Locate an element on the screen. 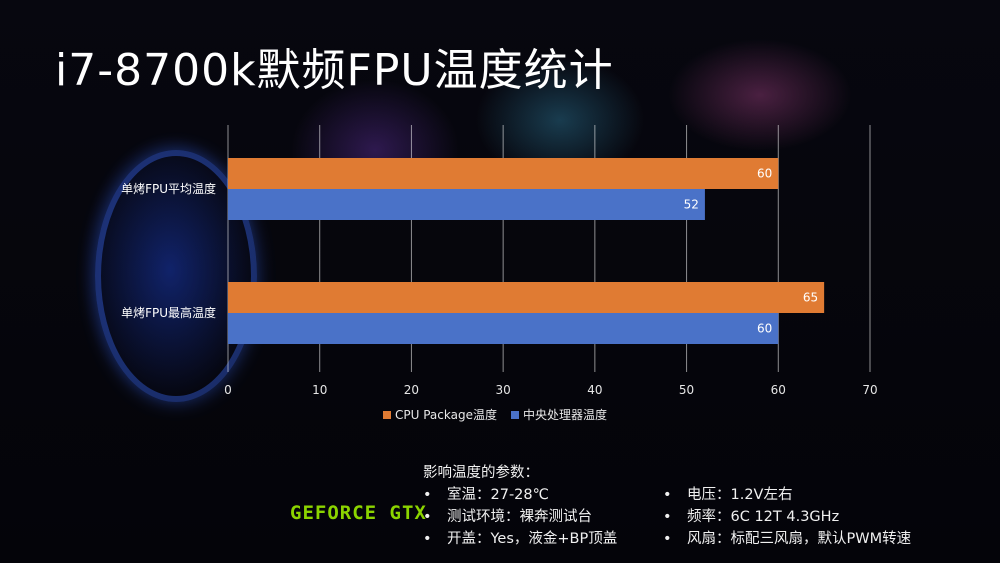 The width and height of the screenshot is (1000, 563). legend-item-0: CPU Package温度 is located at coordinates (440, 414).